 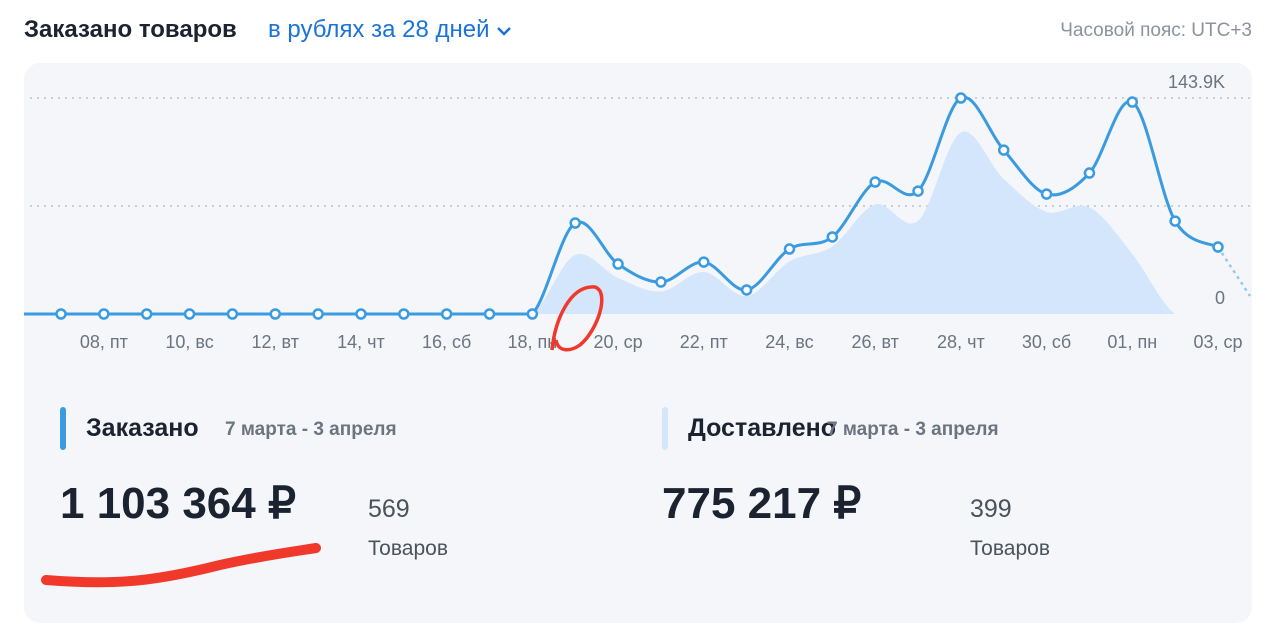 What do you see at coordinates (389, 509) in the screenshot?
I see `stat-count: 569` at bounding box center [389, 509].